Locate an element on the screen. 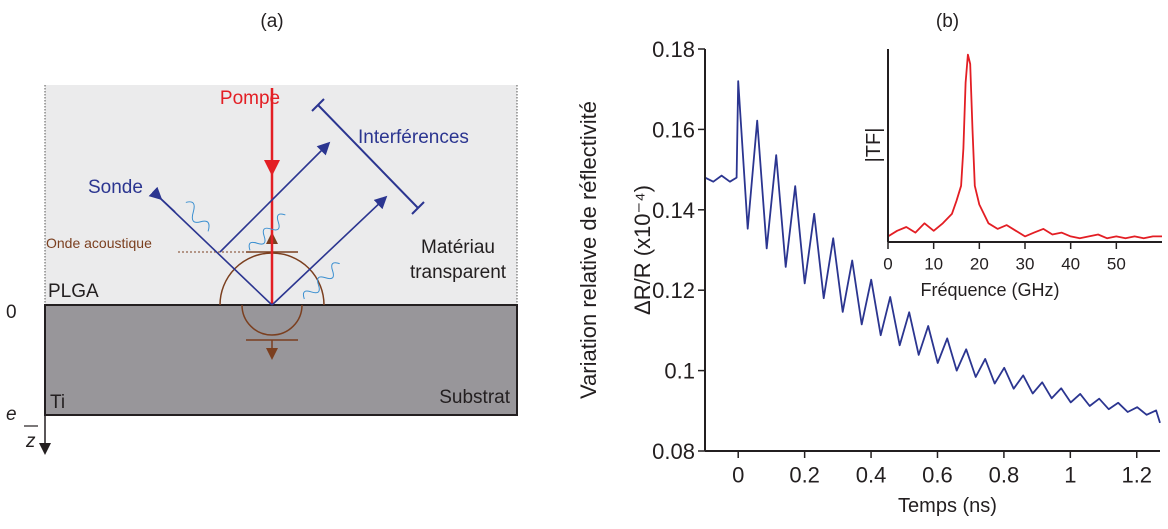  y-tick-label: 0.12 is located at coordinates (673, 290).